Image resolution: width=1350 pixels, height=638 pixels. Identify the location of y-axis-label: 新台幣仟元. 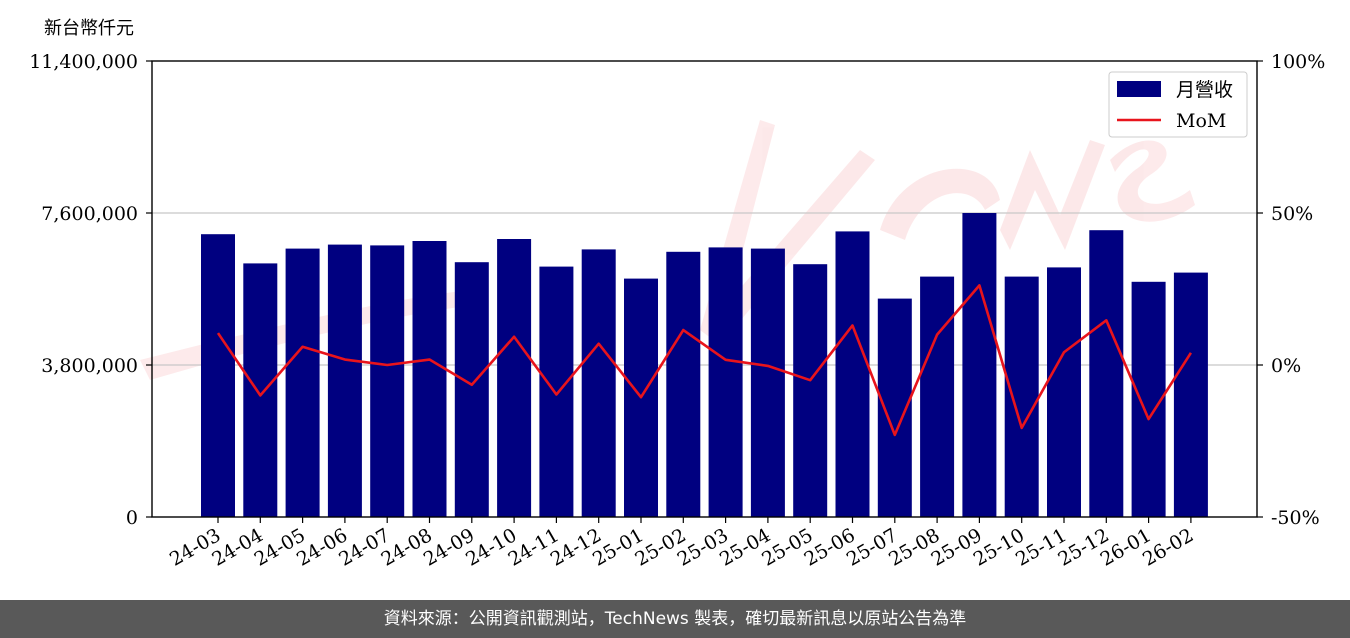
(89, 28).